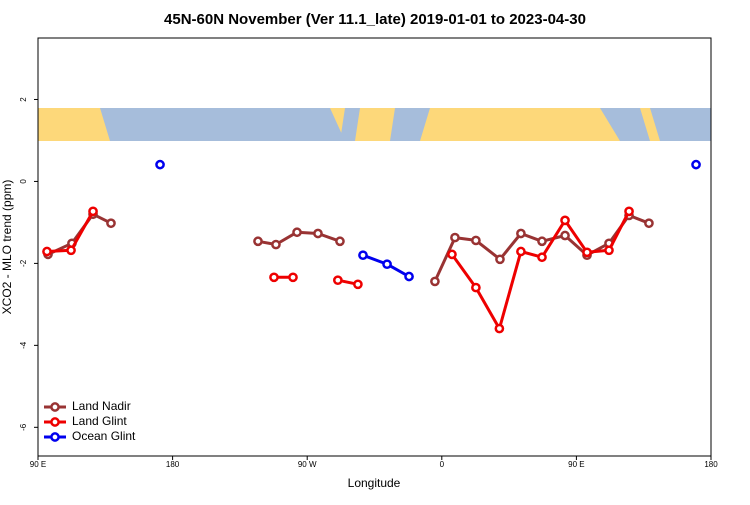 The image size is (750, 505). What do you see at coordinates (101, 406) in the screenshot?
I see `legend-label: Land Nadir` at bounding box center [101, 406].